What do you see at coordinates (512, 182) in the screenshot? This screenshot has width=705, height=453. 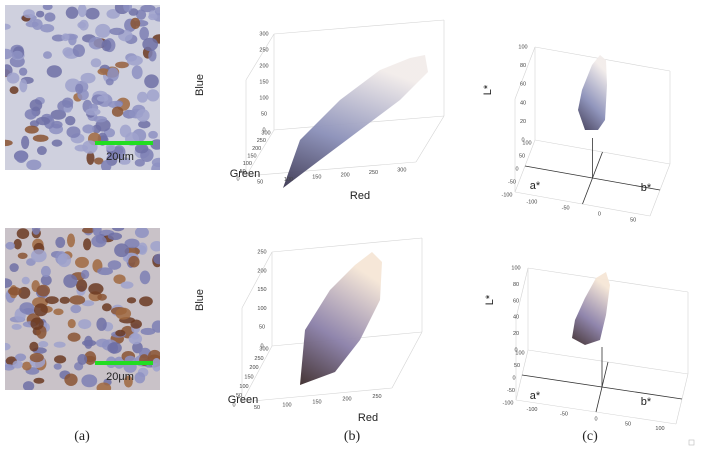 I see `y-tick-label: -50` at bounding box center [512, 182].